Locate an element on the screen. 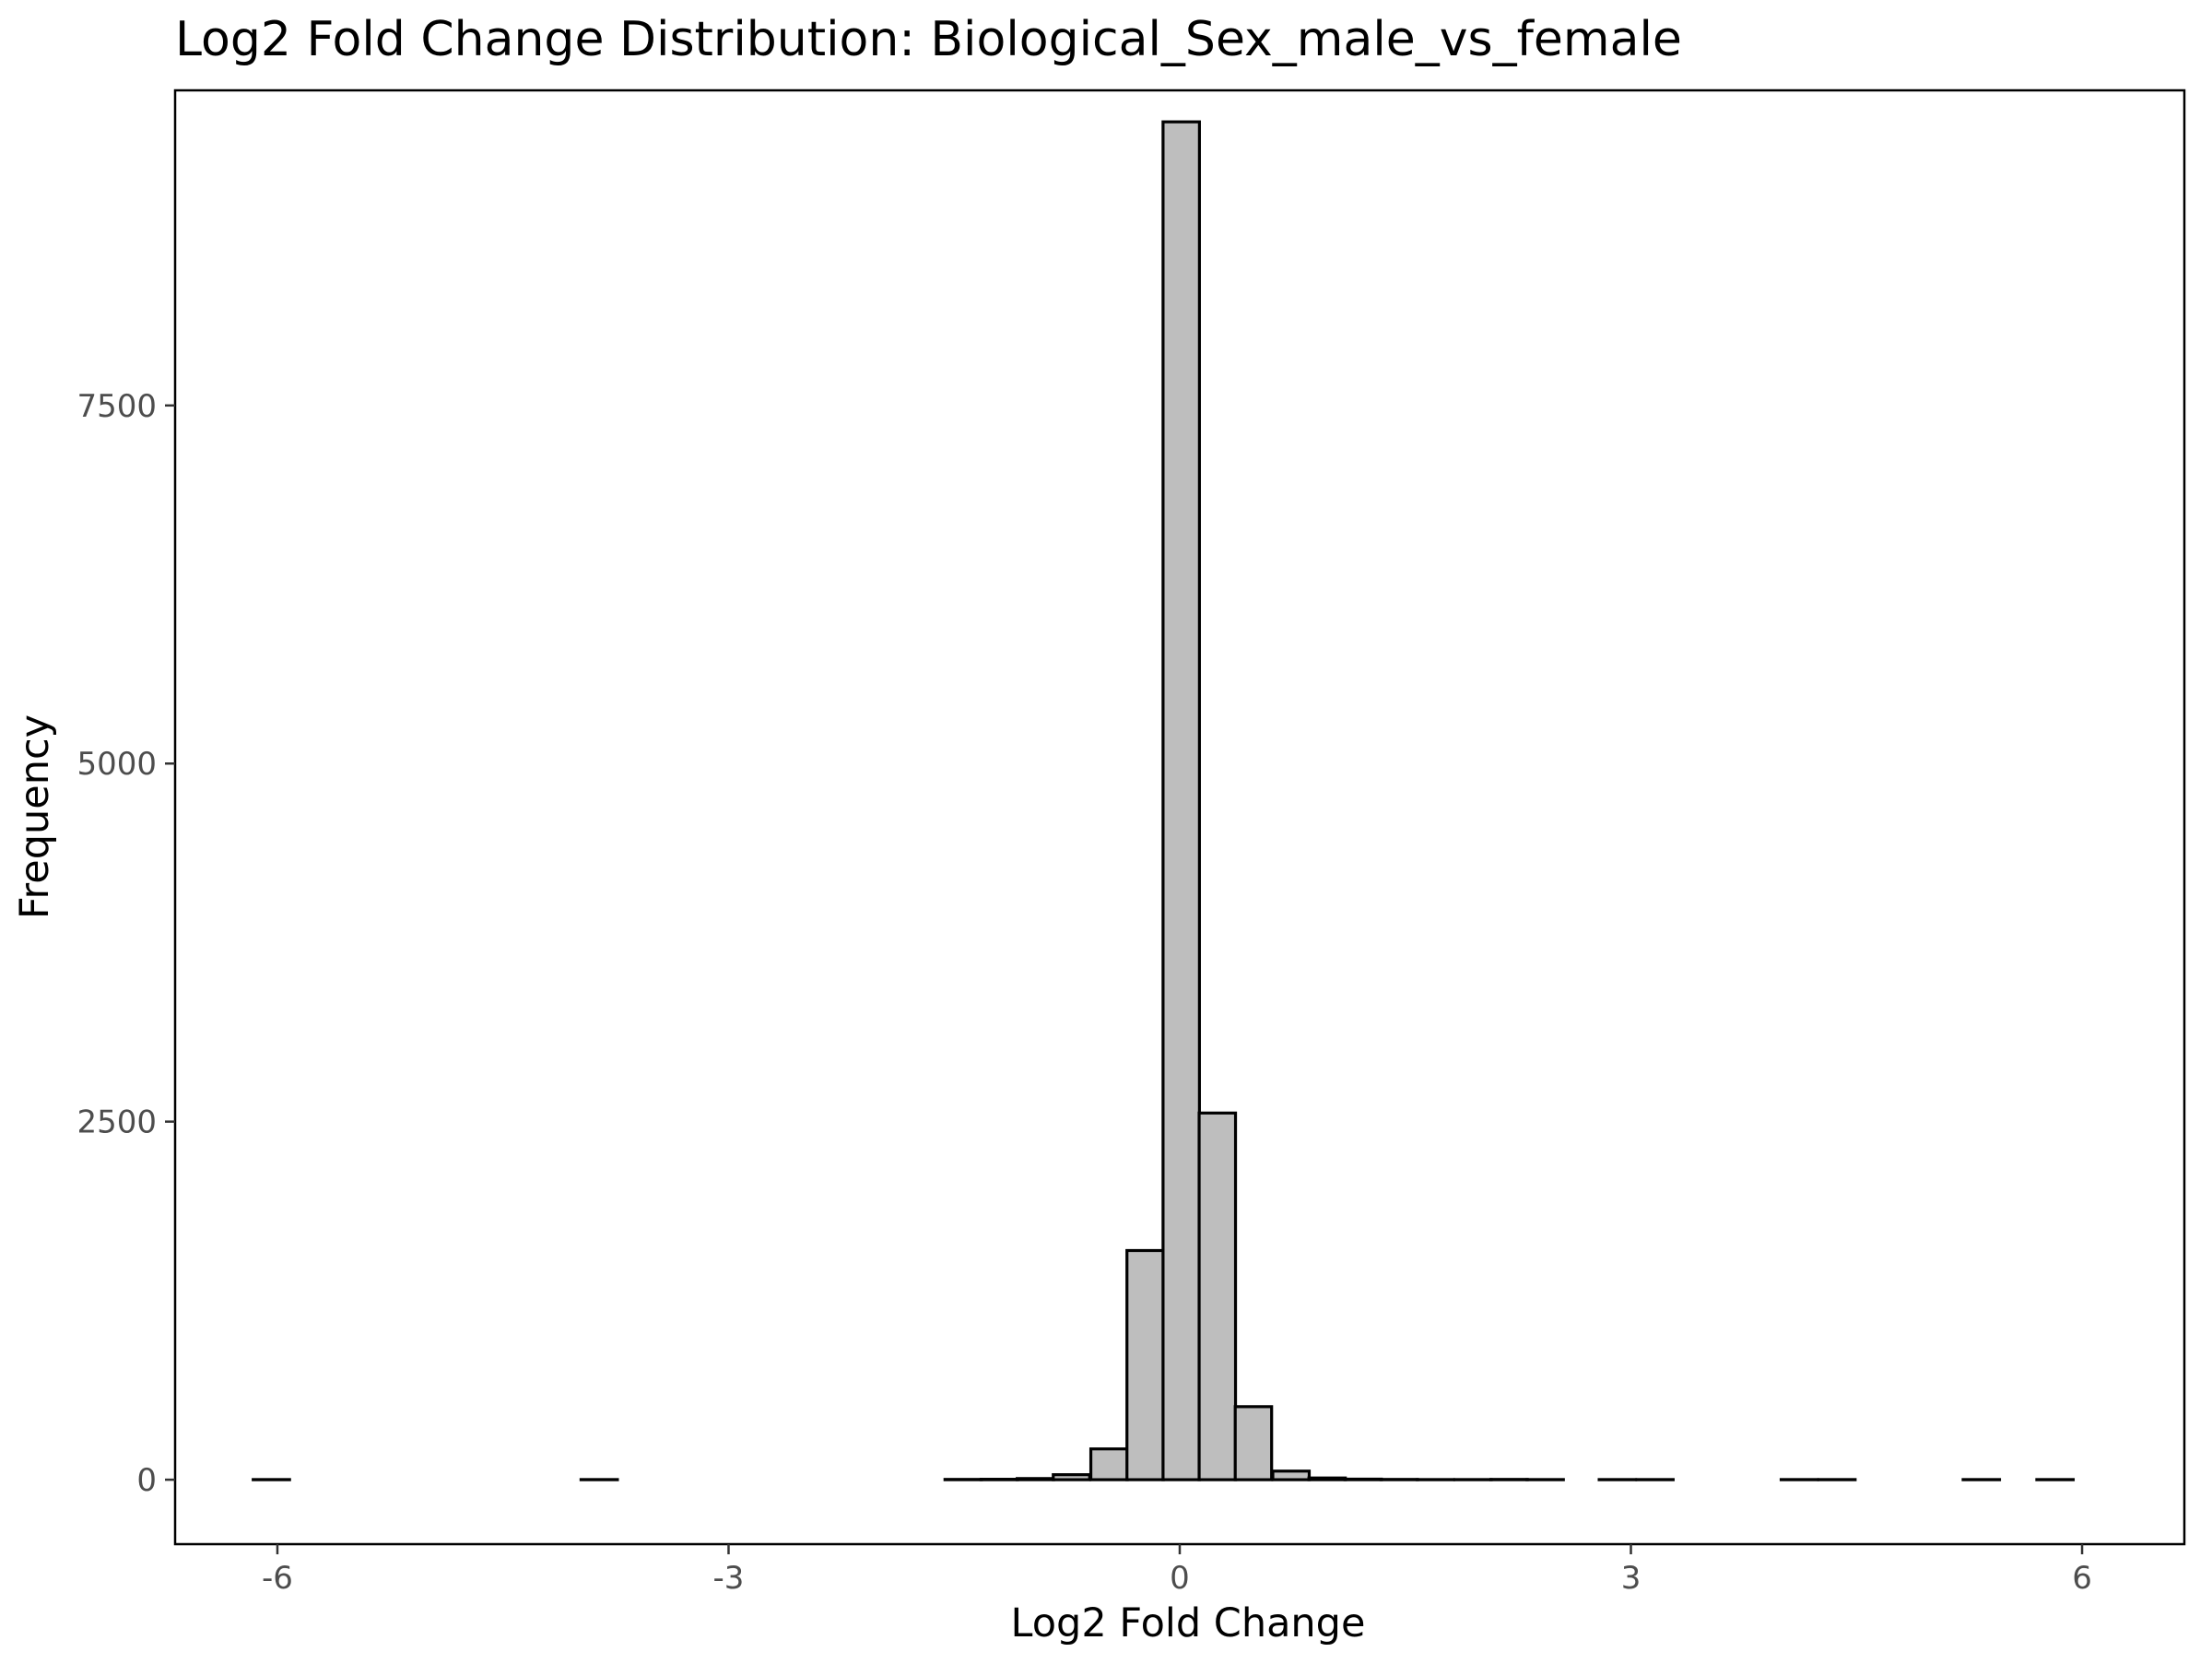 The height and width of the screenshot is (1664, 2212). x-axis-title: Log2 Fold Change is located at coordinates (1188, 1623).